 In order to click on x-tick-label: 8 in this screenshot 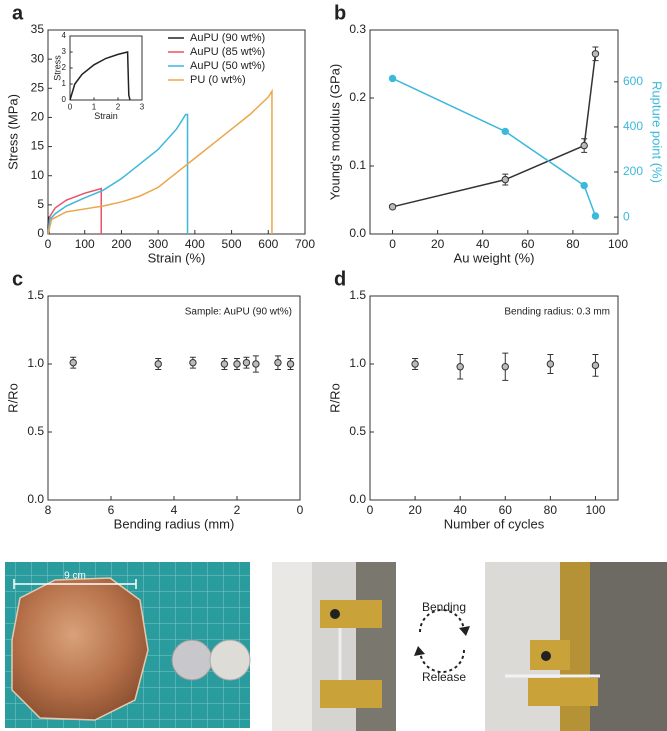, I will do `click(48, 510)`.